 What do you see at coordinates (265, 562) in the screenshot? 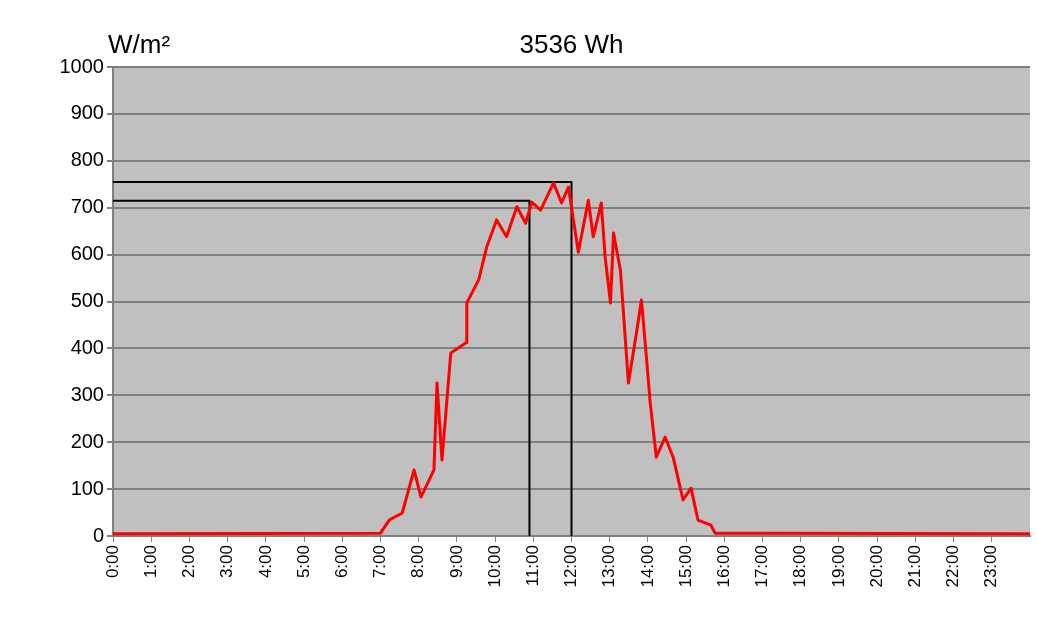
I see `x-tick-label: 4:00` at bounding box center [265, 562].